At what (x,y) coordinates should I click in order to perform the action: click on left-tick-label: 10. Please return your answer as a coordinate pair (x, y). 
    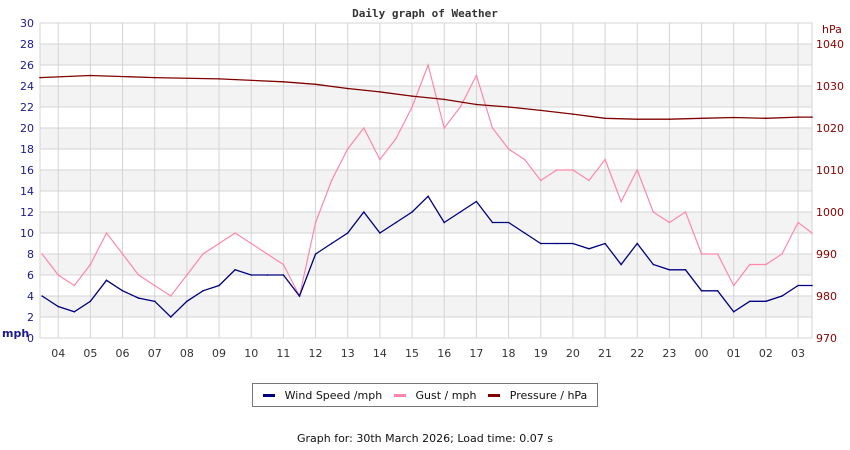
    Looking at the image, I should click on (27, 233).